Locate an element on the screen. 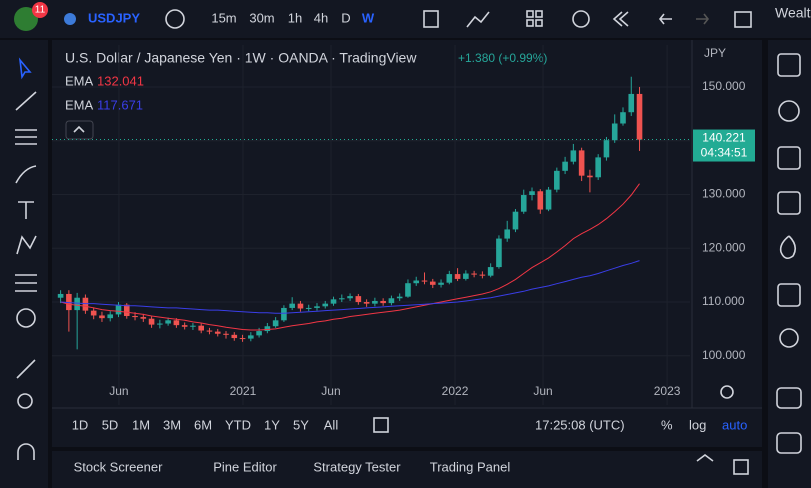  bars-icon is located at coordinates (431, 19).